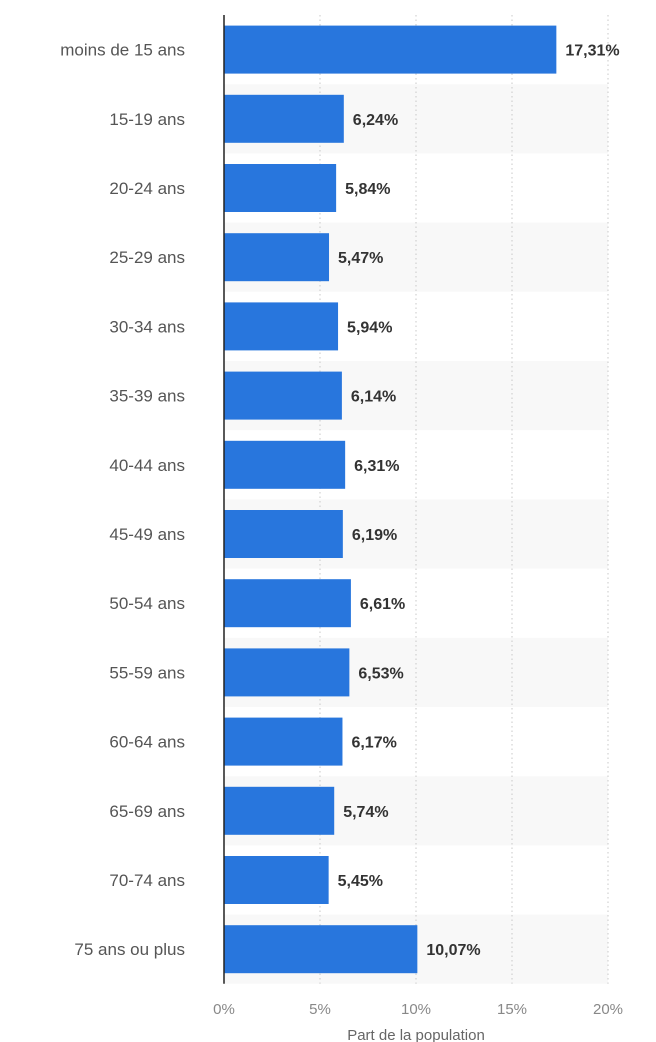 The height and width of the screenshot is (1042, 656). I want to click on category-label: 45-49 ans, so click(147, 534).